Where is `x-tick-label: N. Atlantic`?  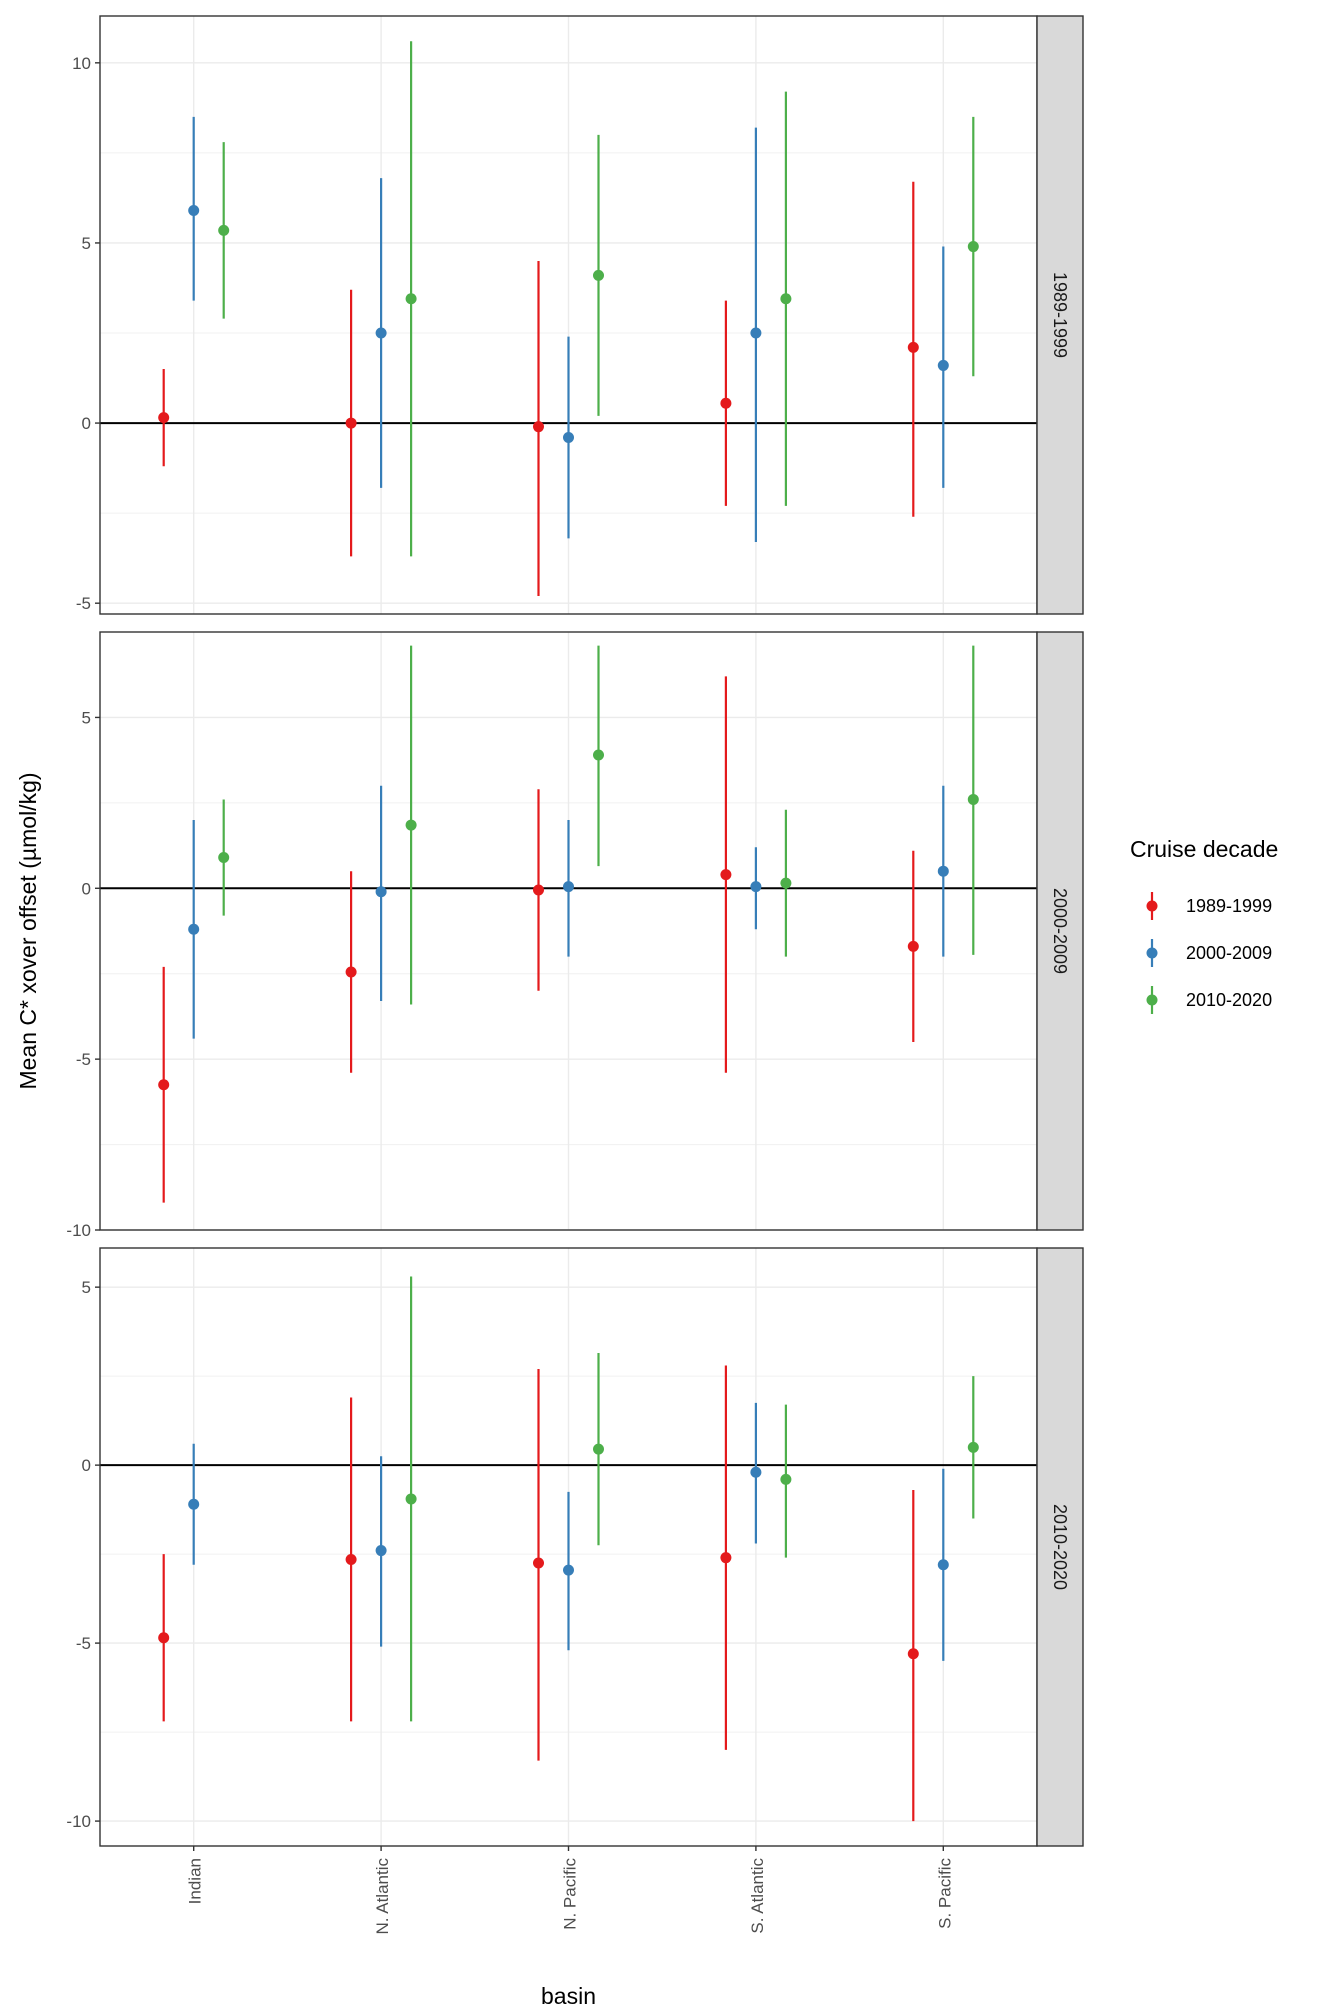
x-tick-label: N. Atlantic is located at coordinates (382, 1896).